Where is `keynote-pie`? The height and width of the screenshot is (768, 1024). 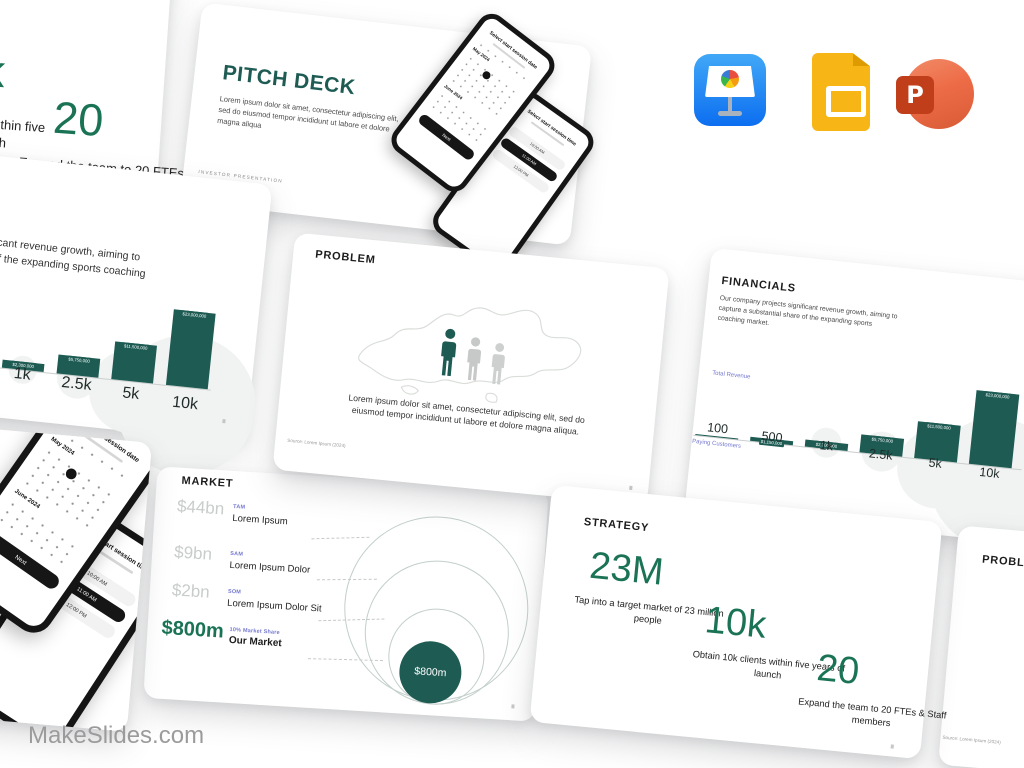
keynote-pie is located at coordinates (730, 79).